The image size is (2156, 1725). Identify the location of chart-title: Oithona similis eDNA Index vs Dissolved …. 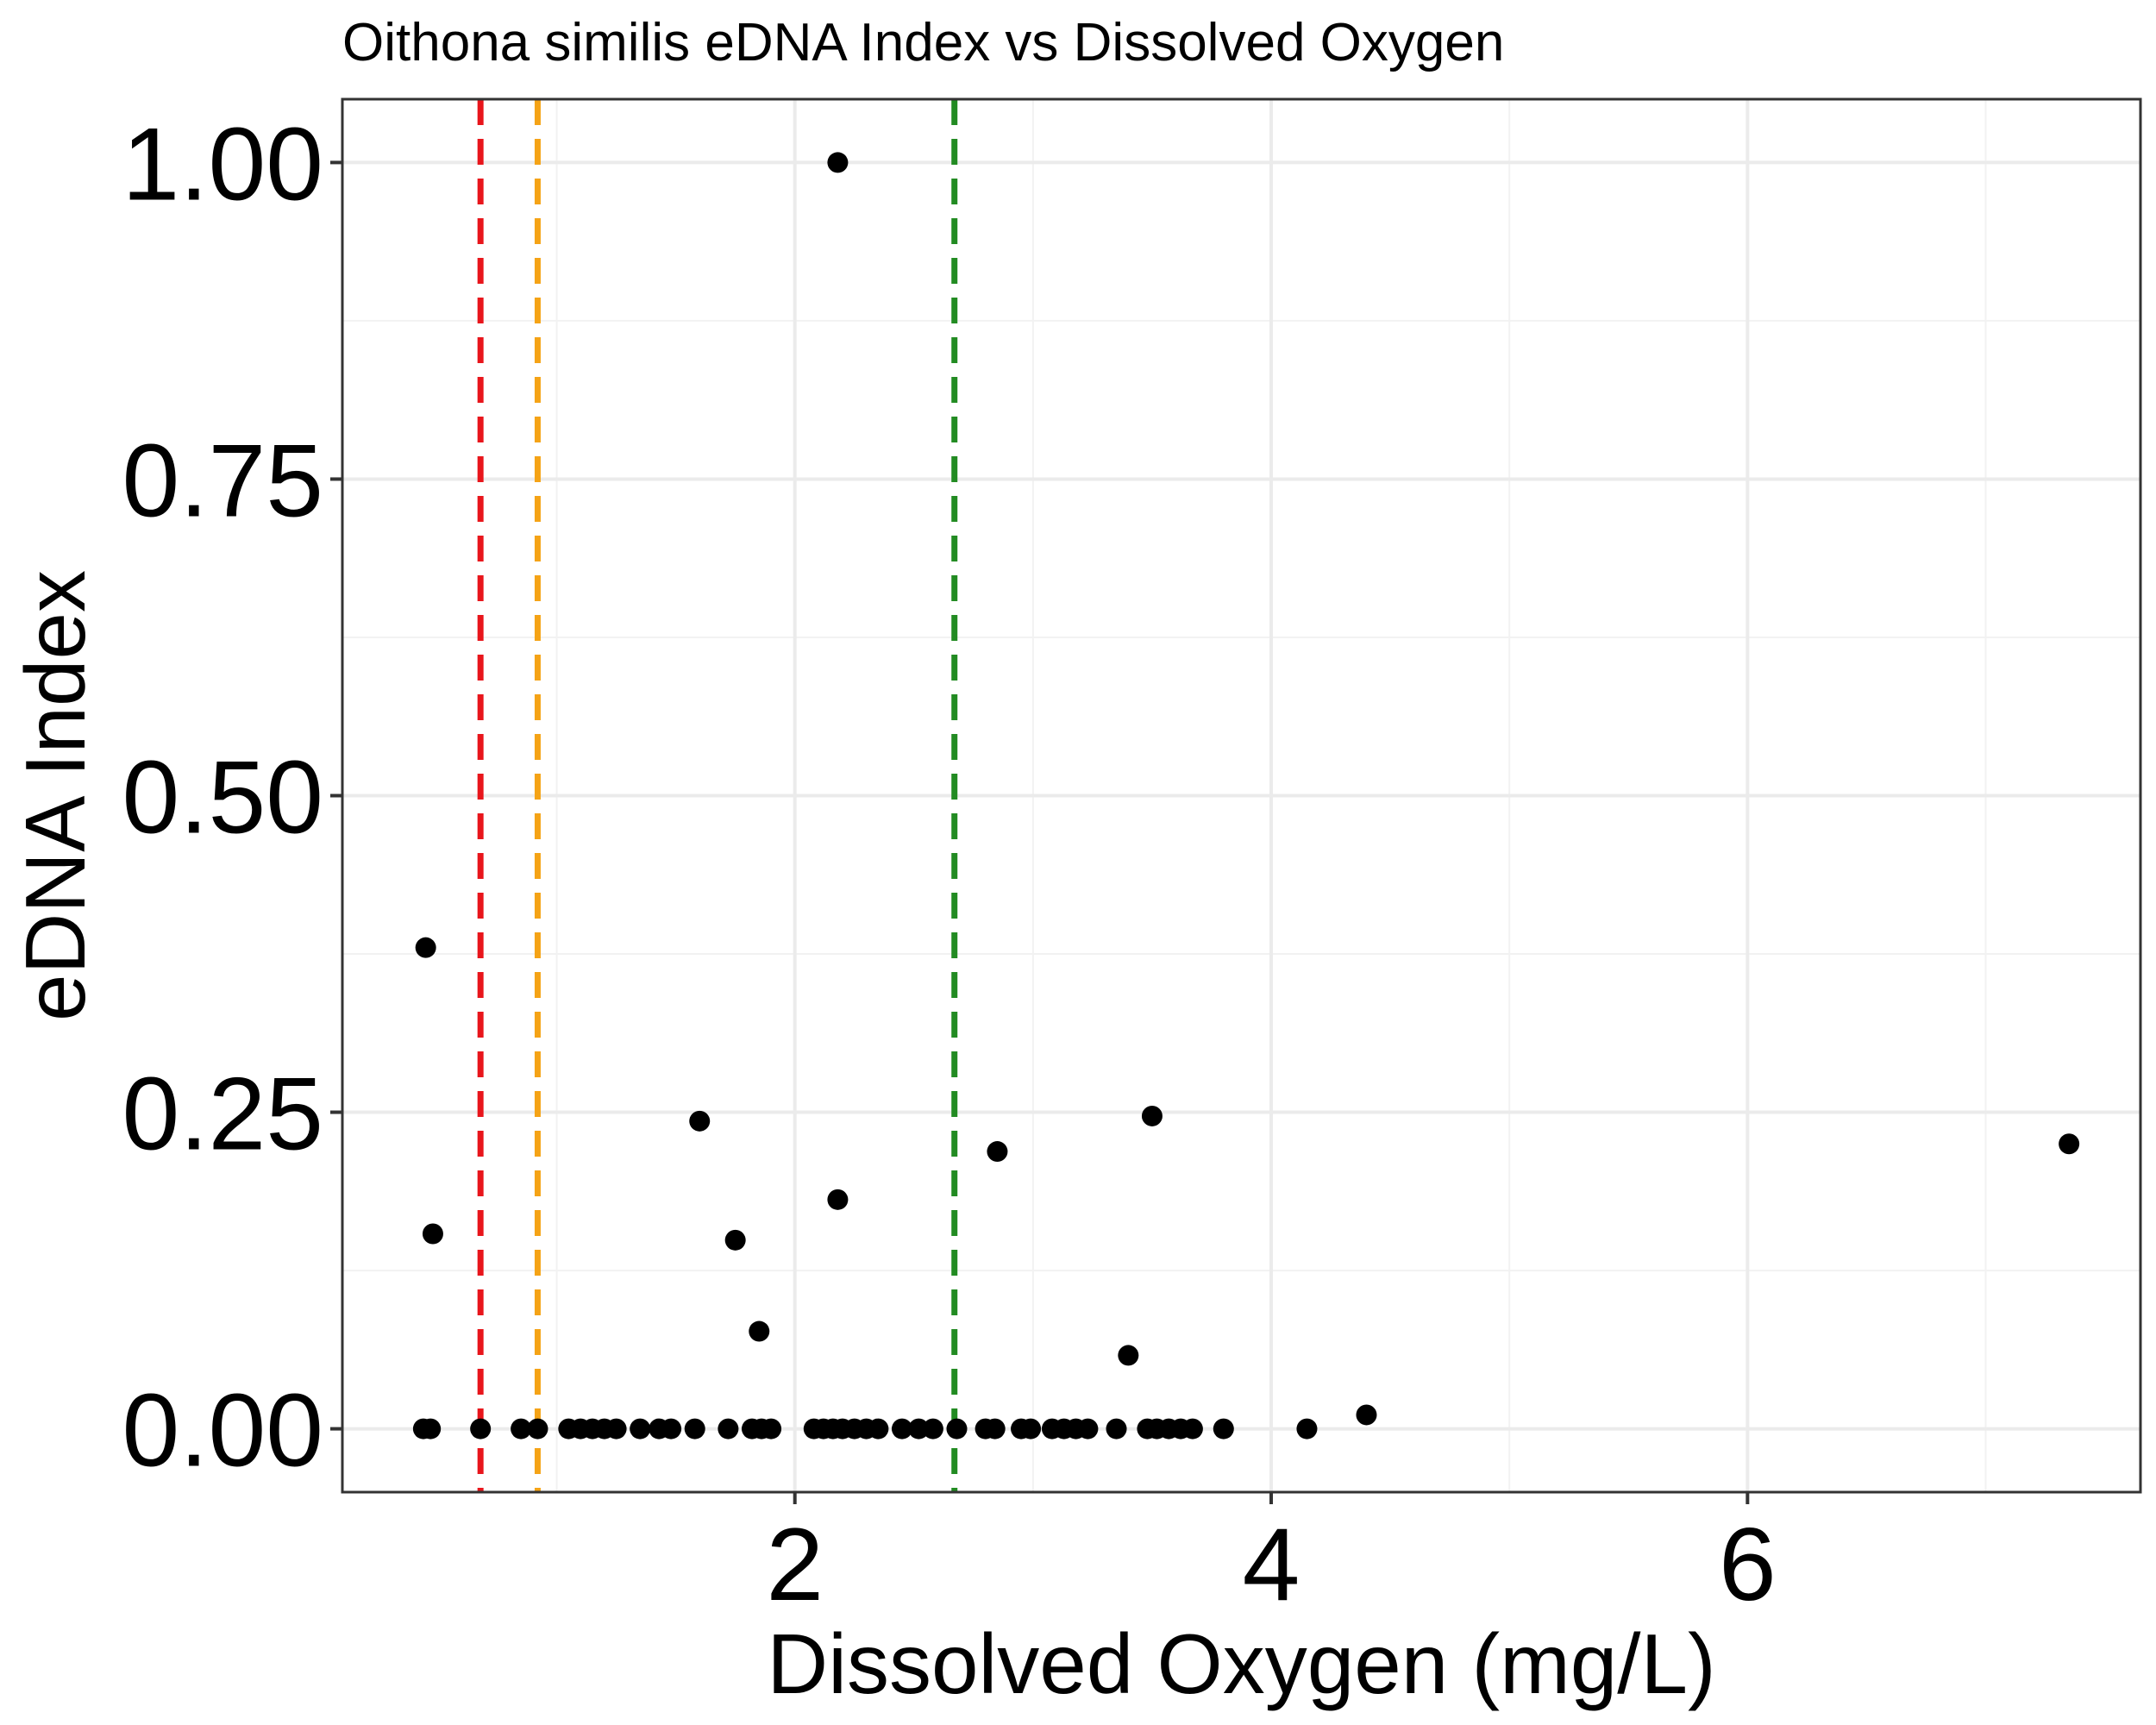
(923, 42).